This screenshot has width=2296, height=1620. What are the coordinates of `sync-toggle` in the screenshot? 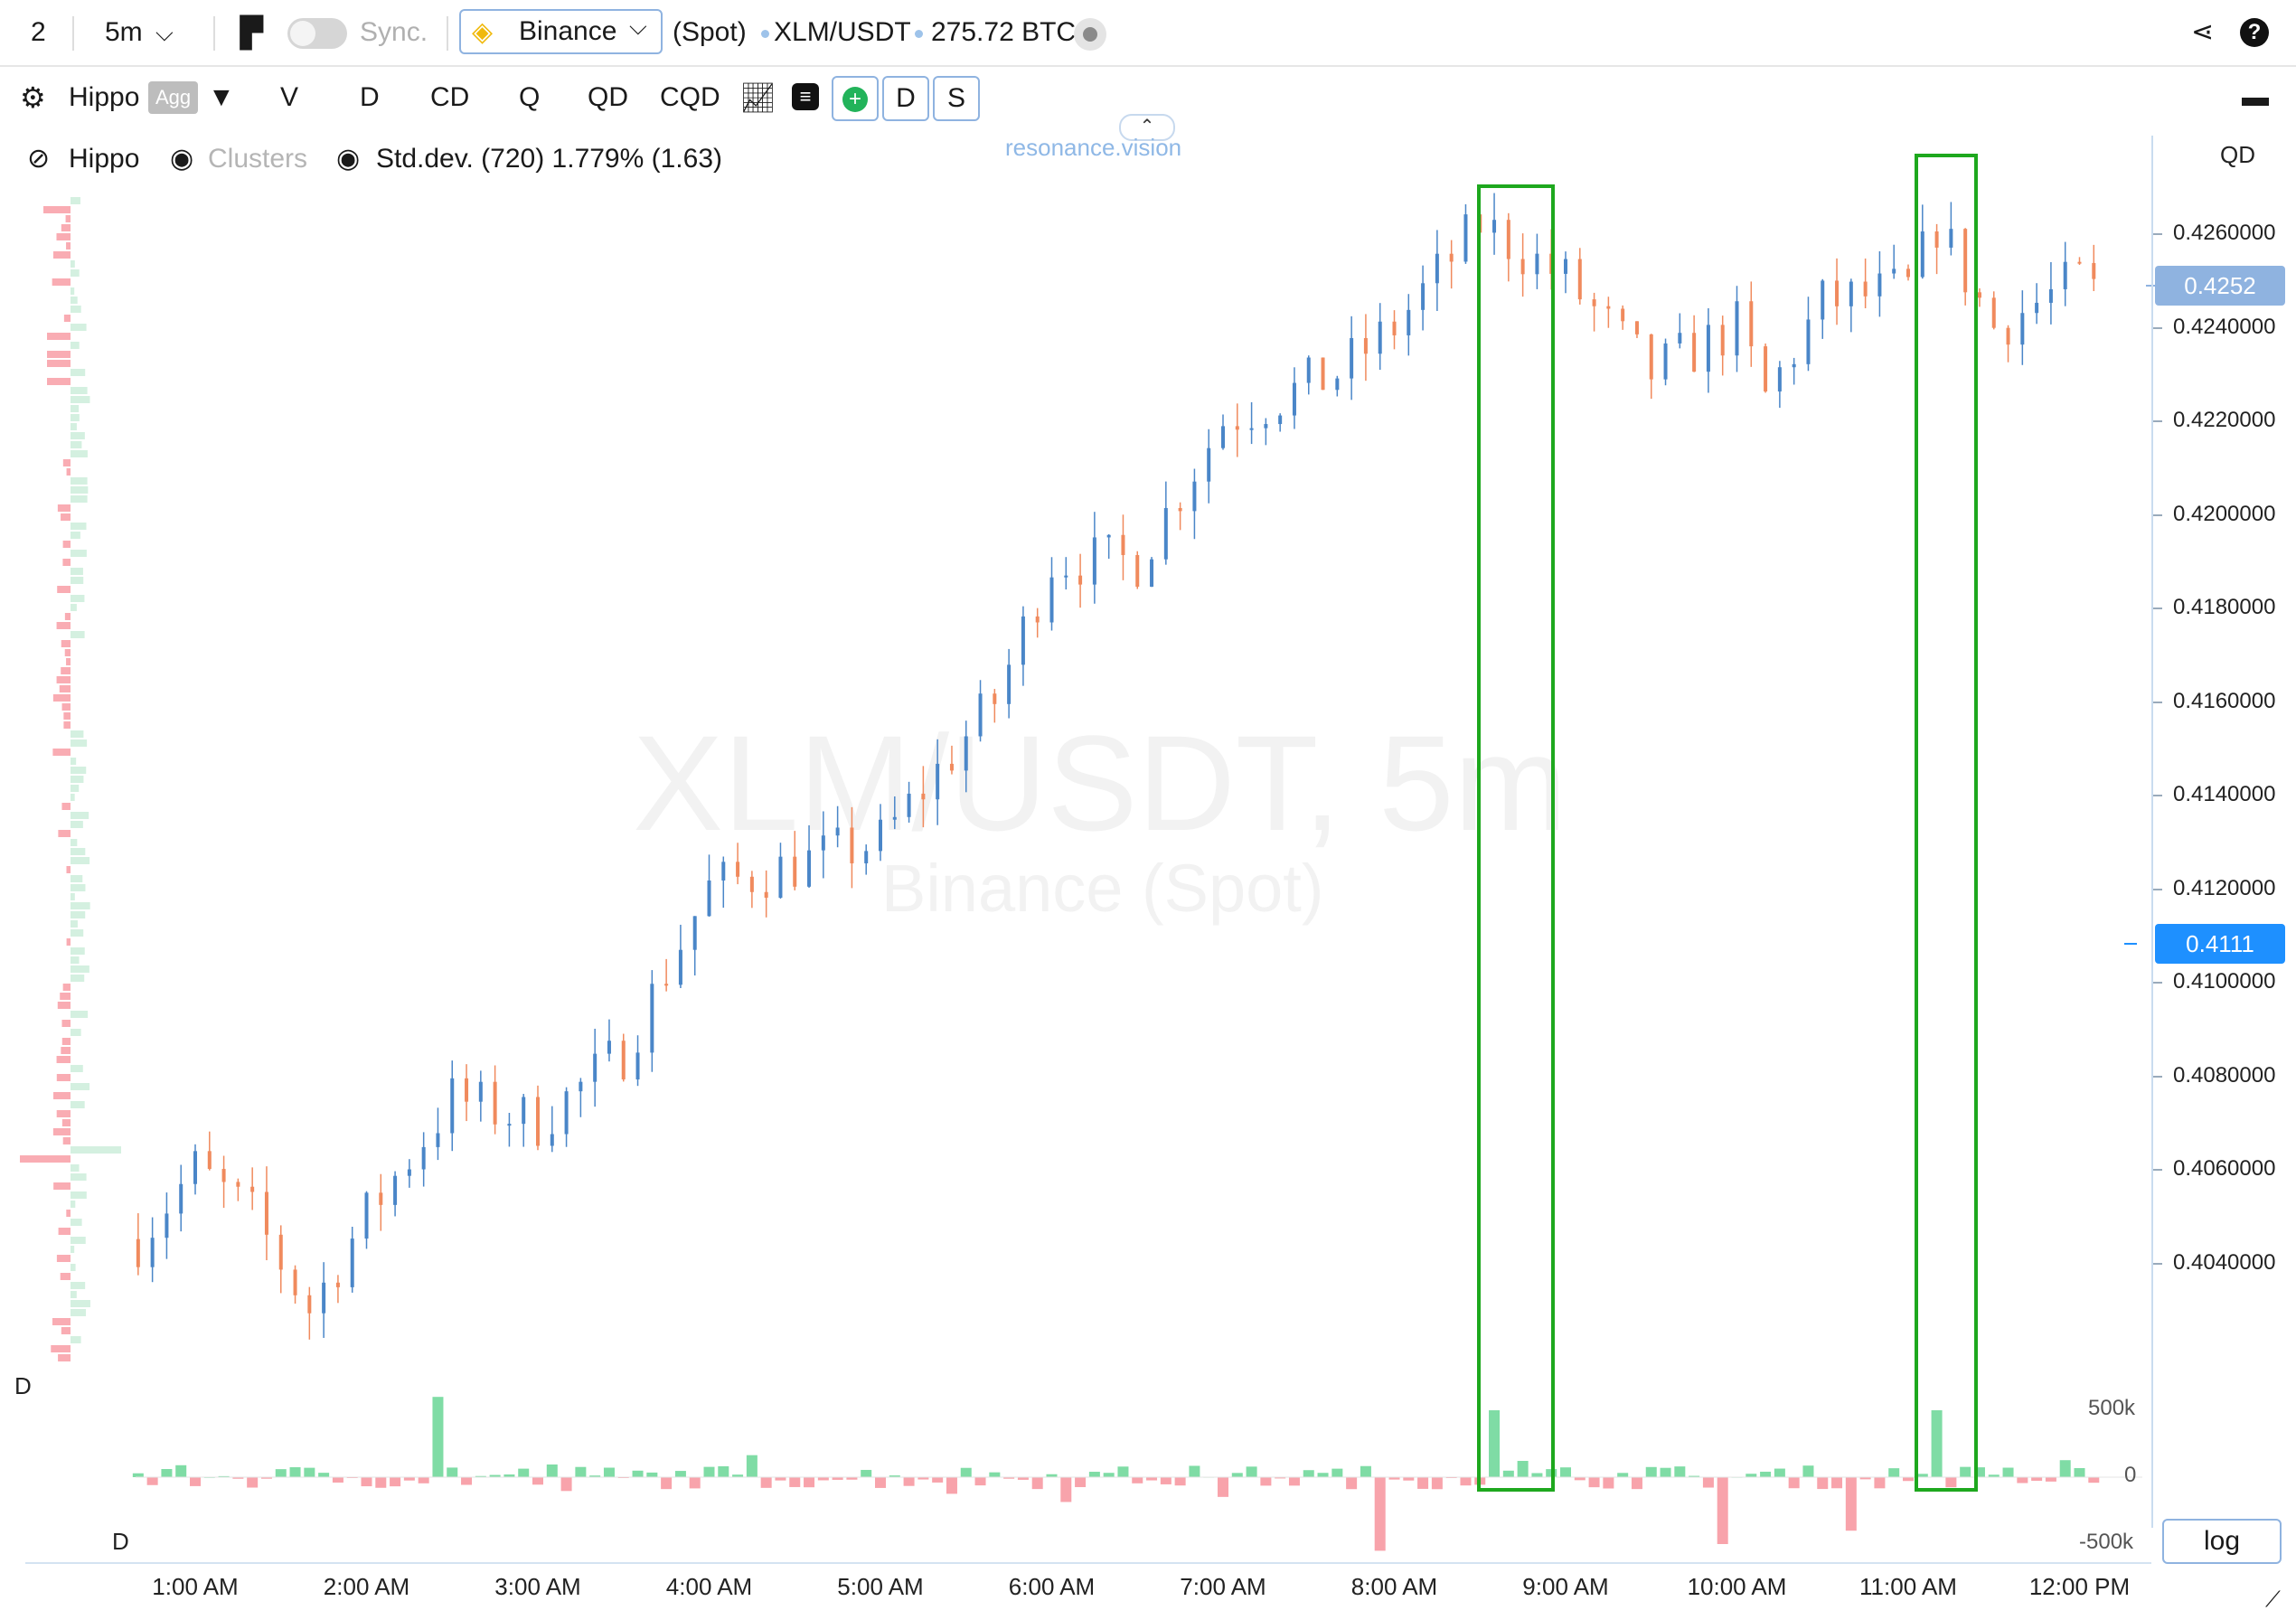 It's located at (317, 33).